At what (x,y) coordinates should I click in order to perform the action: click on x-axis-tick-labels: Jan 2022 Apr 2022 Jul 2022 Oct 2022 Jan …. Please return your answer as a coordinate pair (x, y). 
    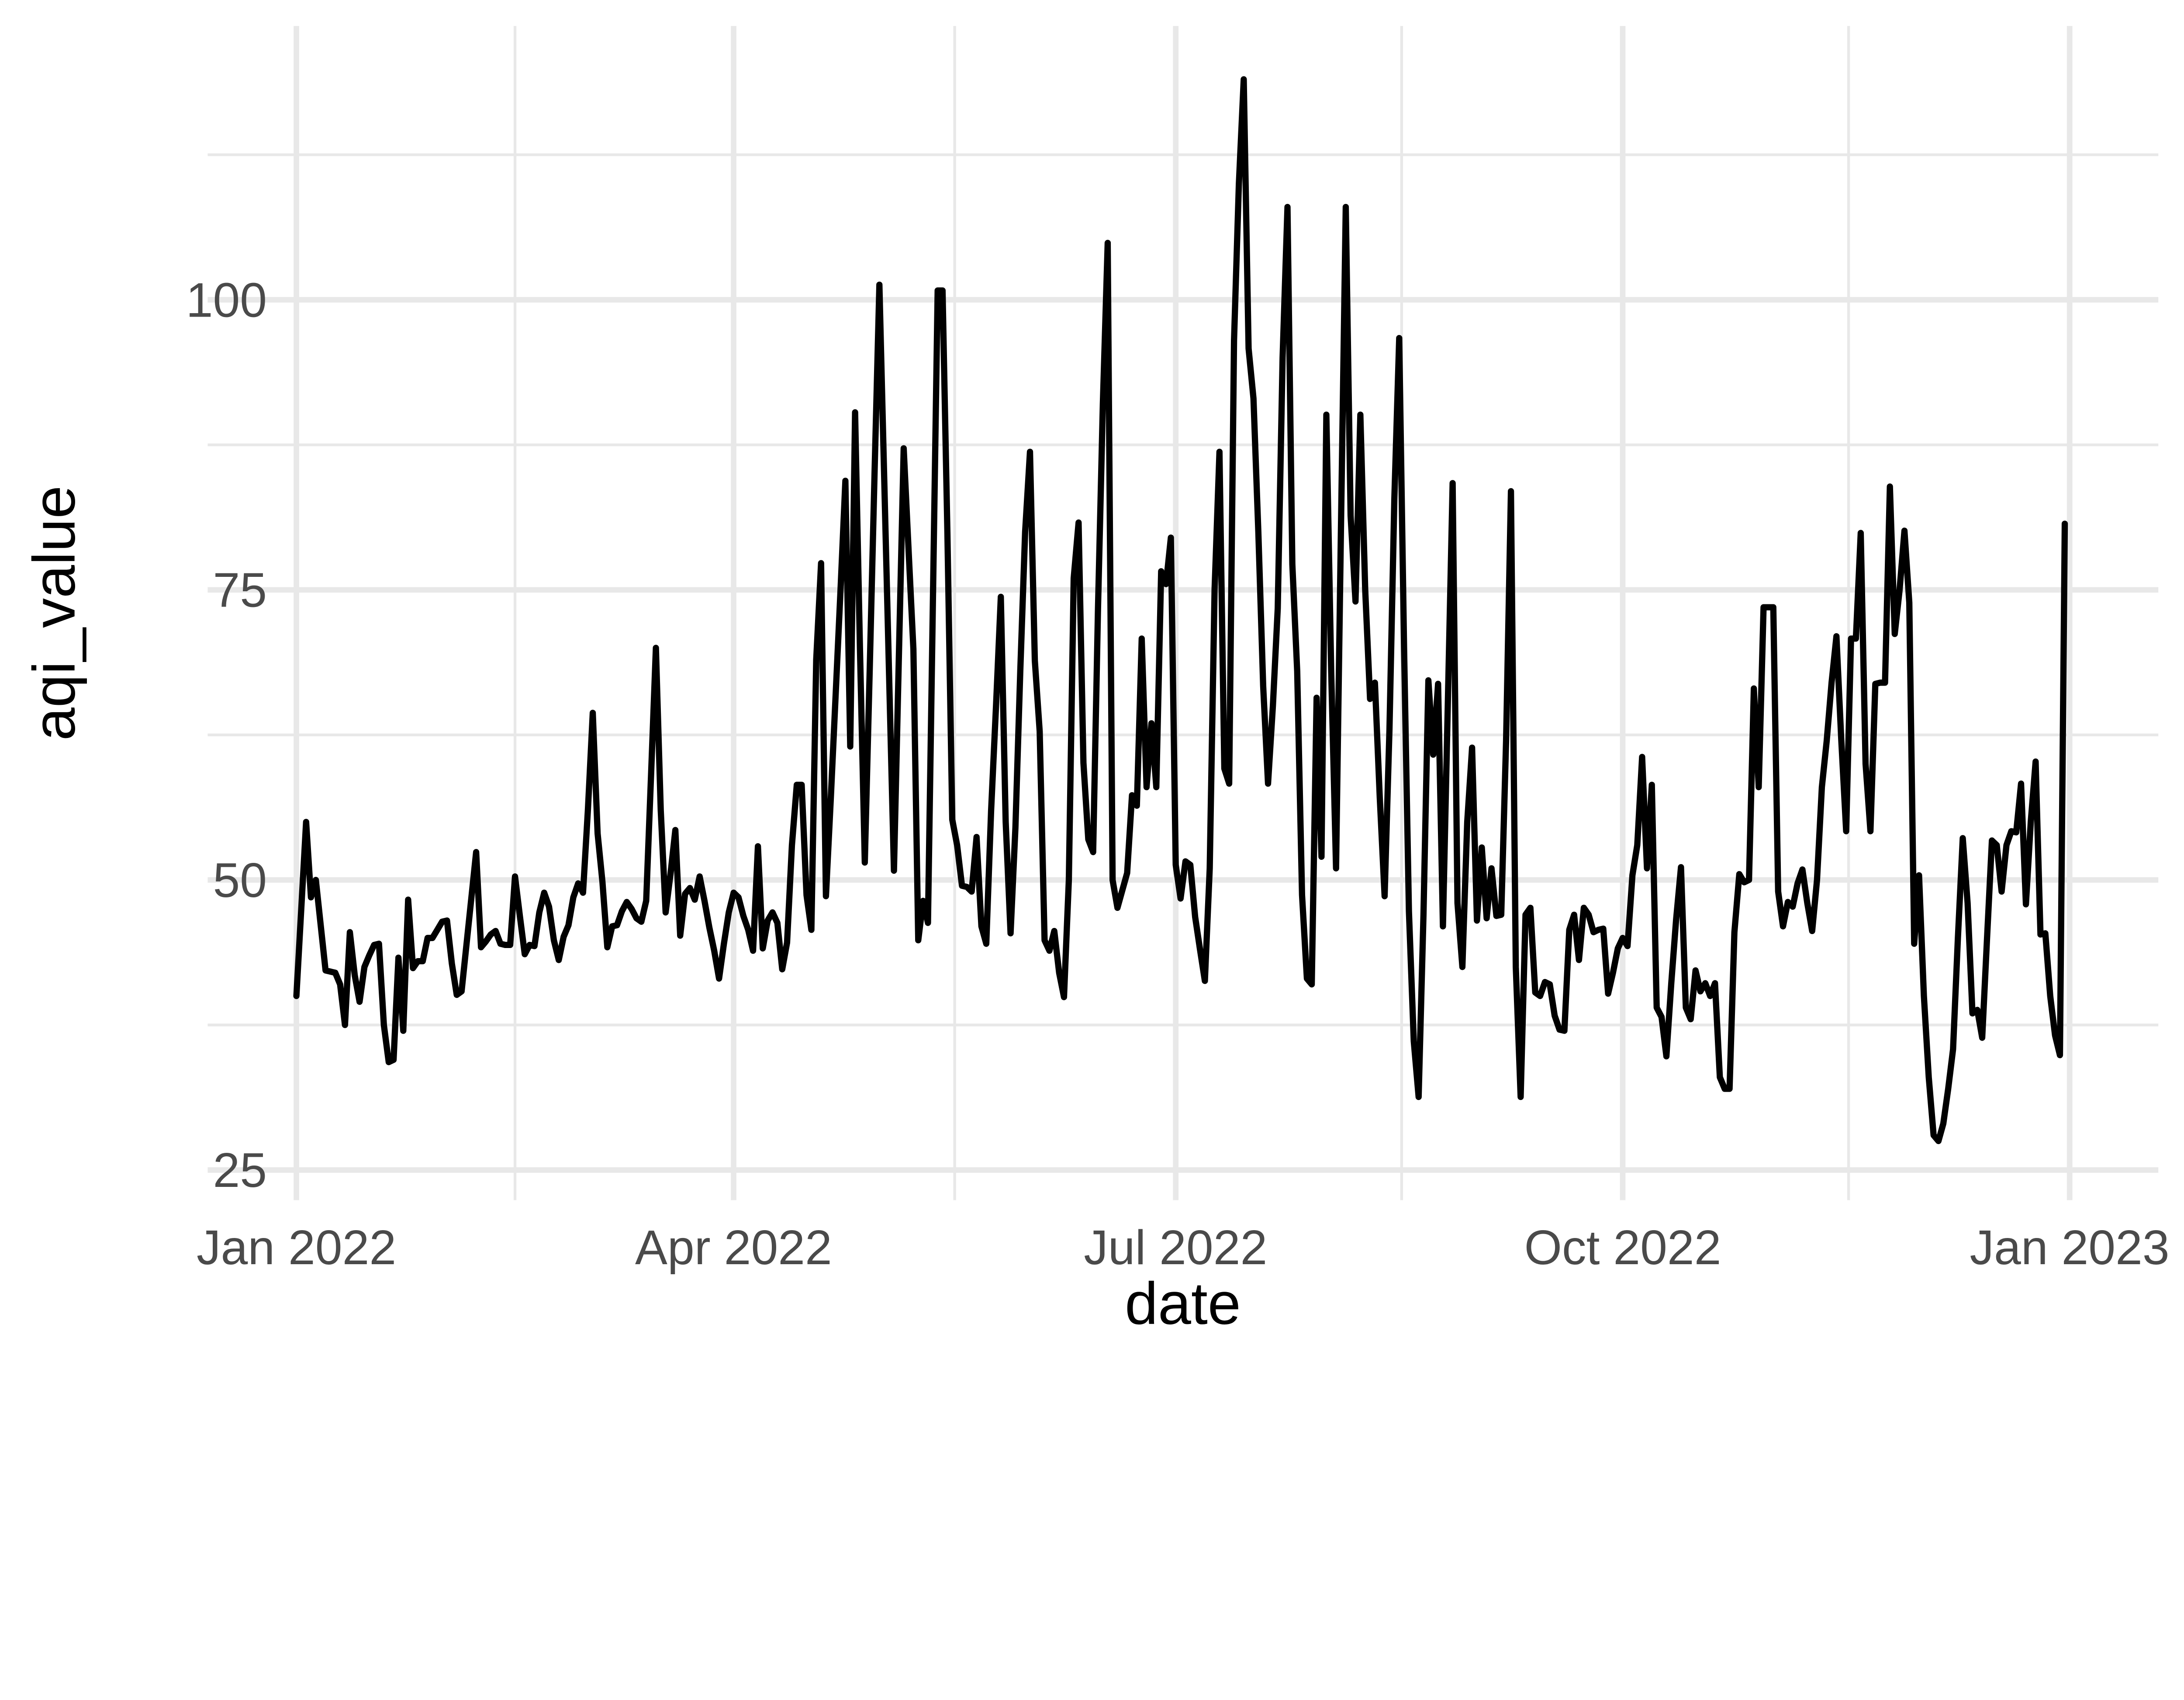
    Looking at the image, I should click on (1183, 1247).